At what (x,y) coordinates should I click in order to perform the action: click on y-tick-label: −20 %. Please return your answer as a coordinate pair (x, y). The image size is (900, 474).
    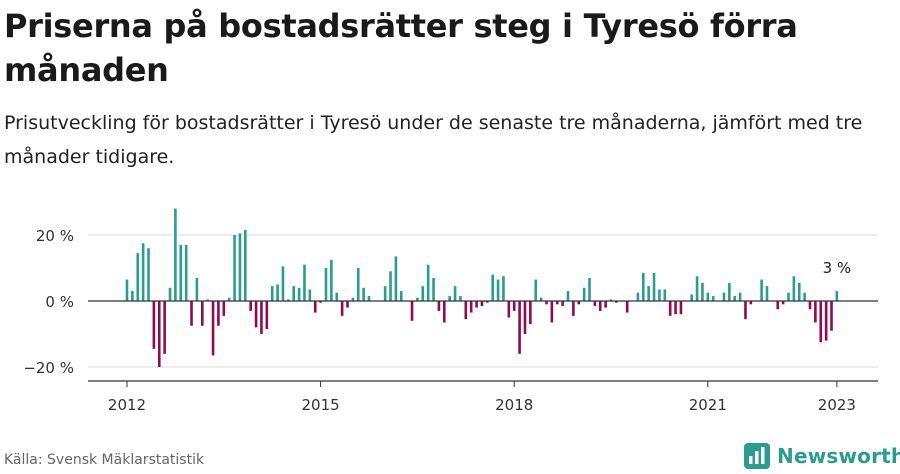
    Looking at the image, I should click on (48, 368).